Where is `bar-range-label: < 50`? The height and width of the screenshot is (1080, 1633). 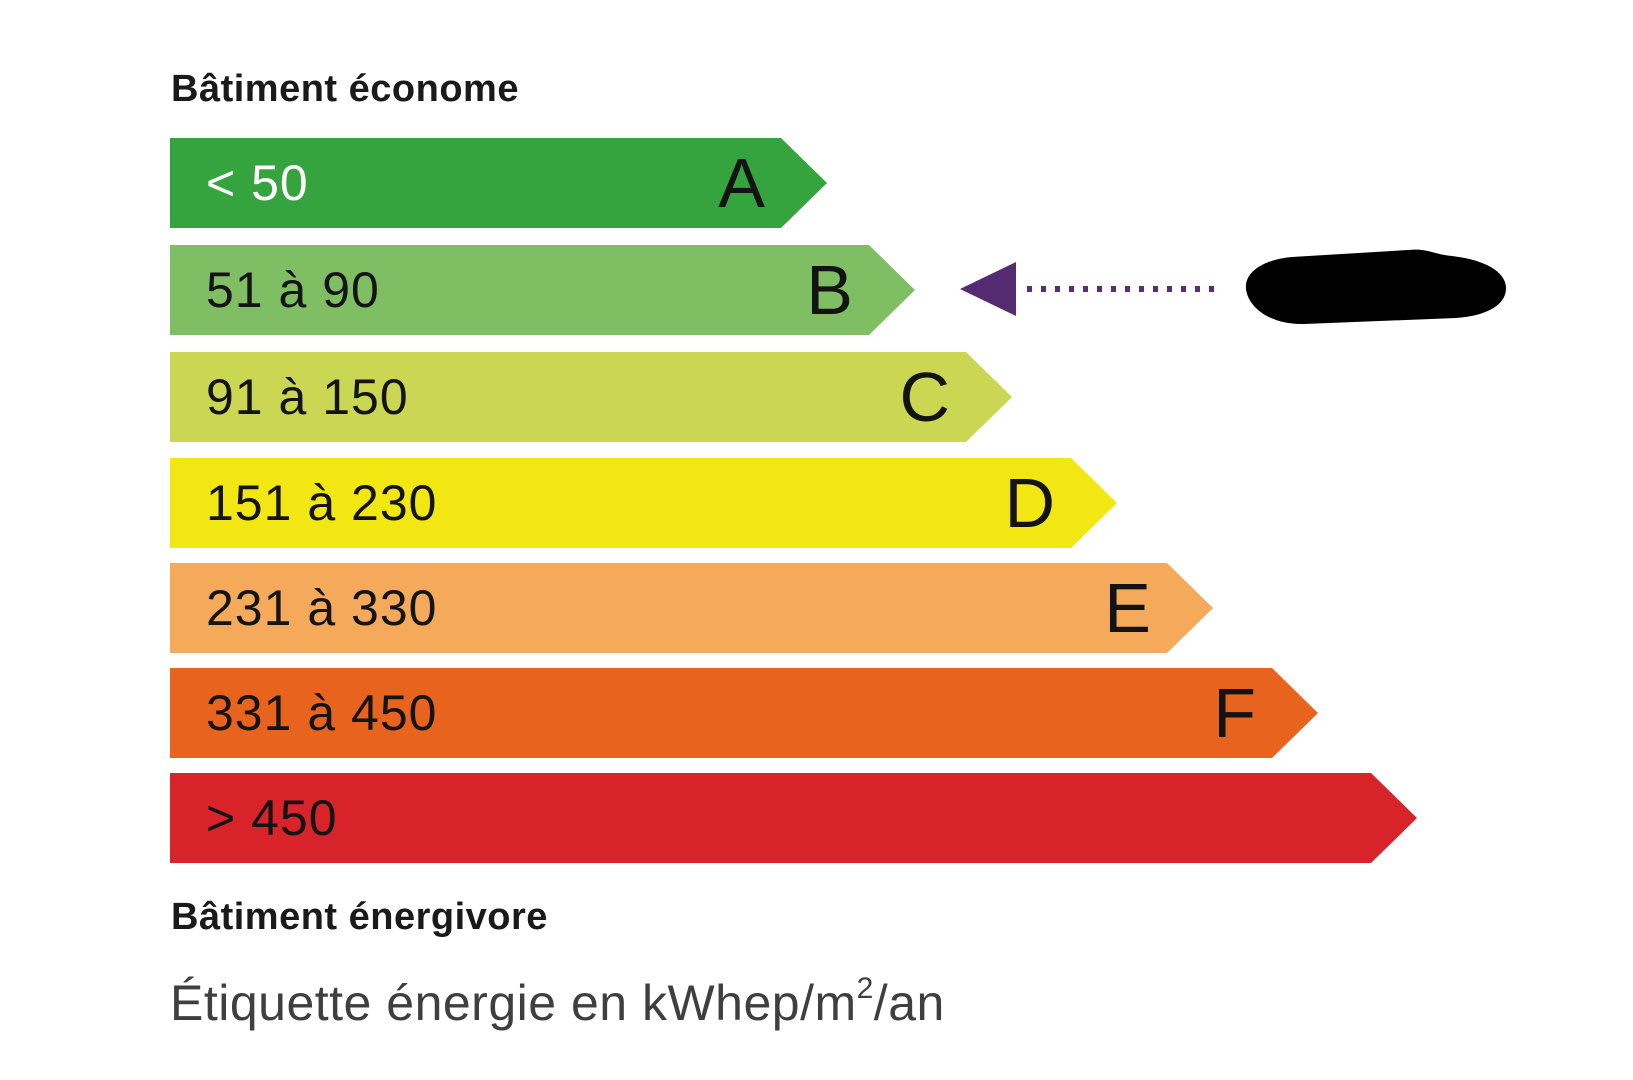 bar-range-label: < 50 is located at coordinates (257, 183).